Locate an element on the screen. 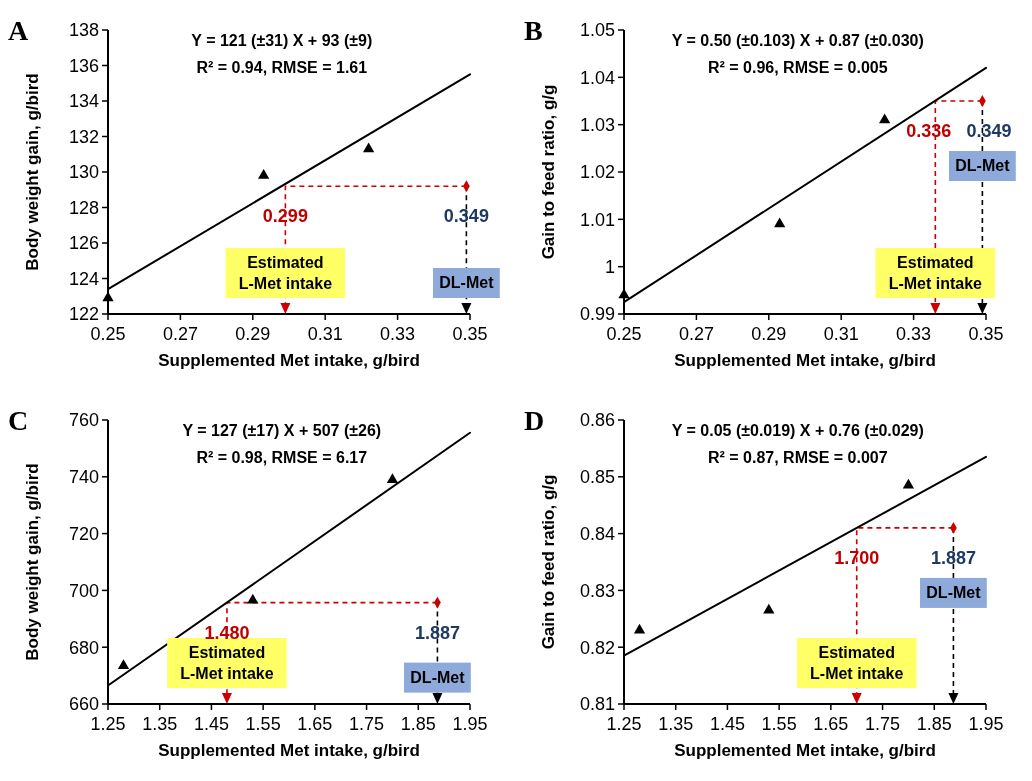 The width and height of the screenshot is (1032, 781). y-tick-label: 720 is located at coordinates (83, 533).